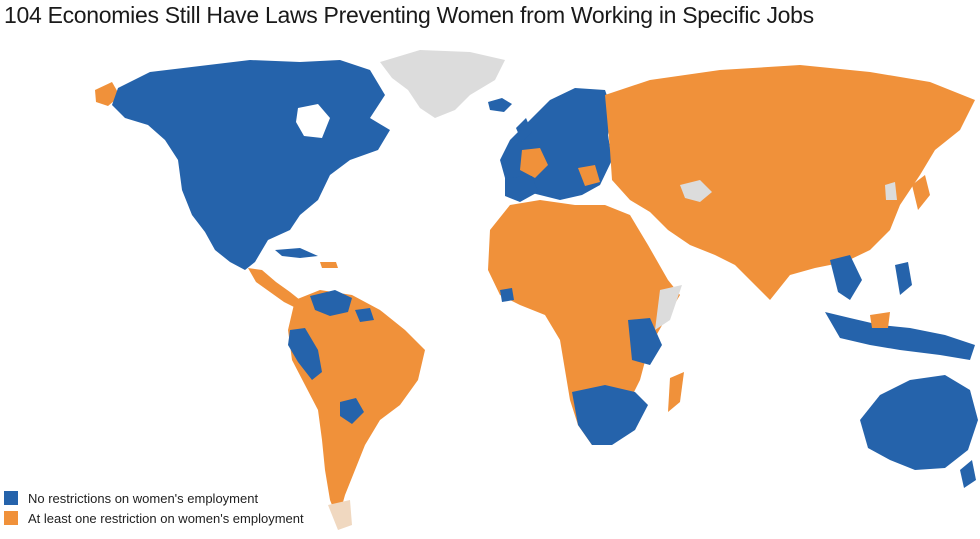 The height and width of the screenshot is (539, 980). I want to click on region-hispaniola, so click(329, 265).